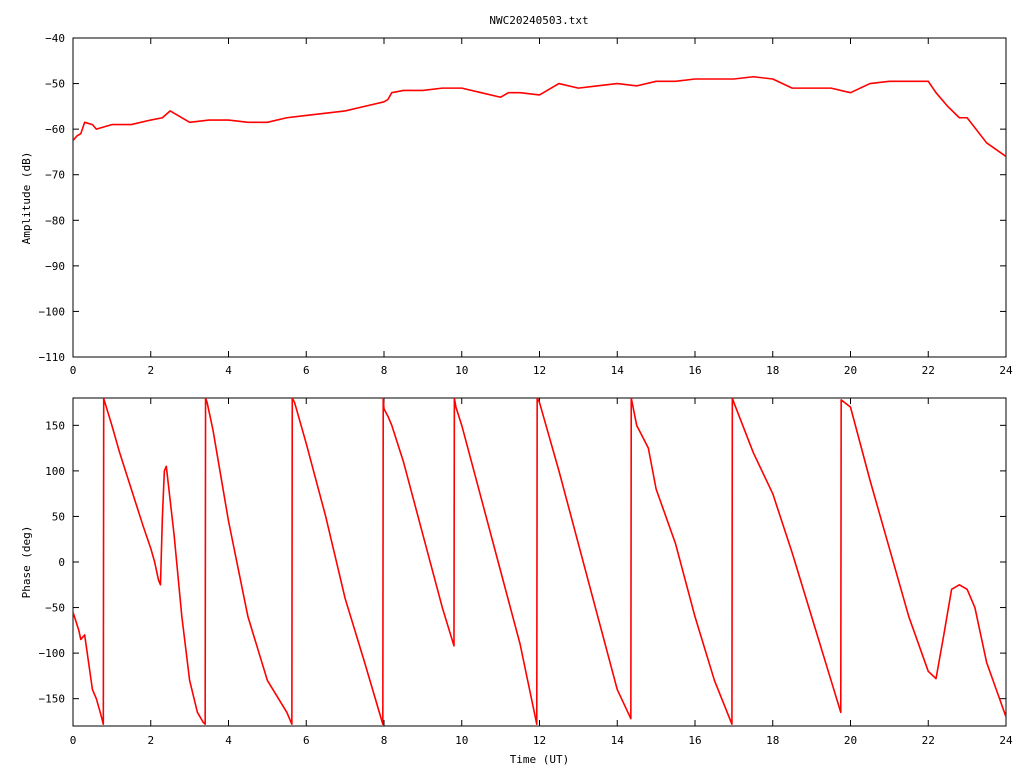 This screenshot has width=1024, height=768. What do you see at coordinates (55, 471) in the screenshot?
I see `y-tick-label: 100` at bounding box center [55, 471].